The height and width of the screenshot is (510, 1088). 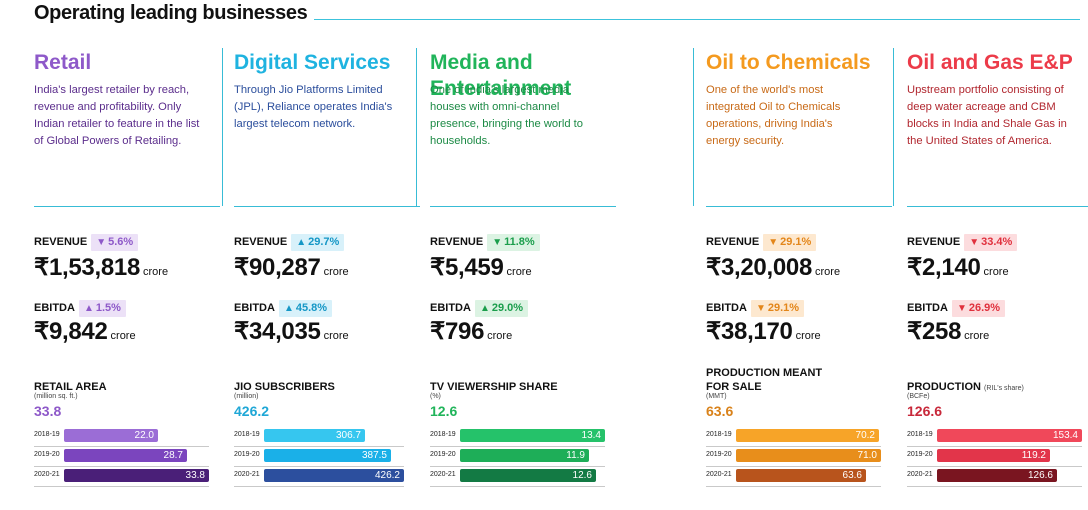 I want to click on change-badge: ▲ 29.0%, so click(x=501, y=308).